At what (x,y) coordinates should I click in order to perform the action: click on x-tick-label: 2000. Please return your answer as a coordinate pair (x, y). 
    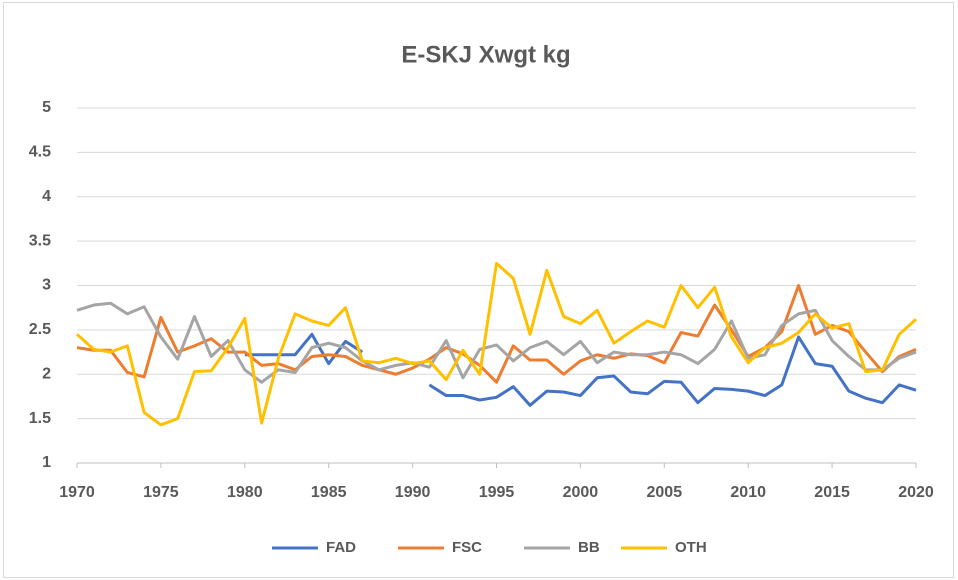
    Looking at the image, I should click on (581, 492).